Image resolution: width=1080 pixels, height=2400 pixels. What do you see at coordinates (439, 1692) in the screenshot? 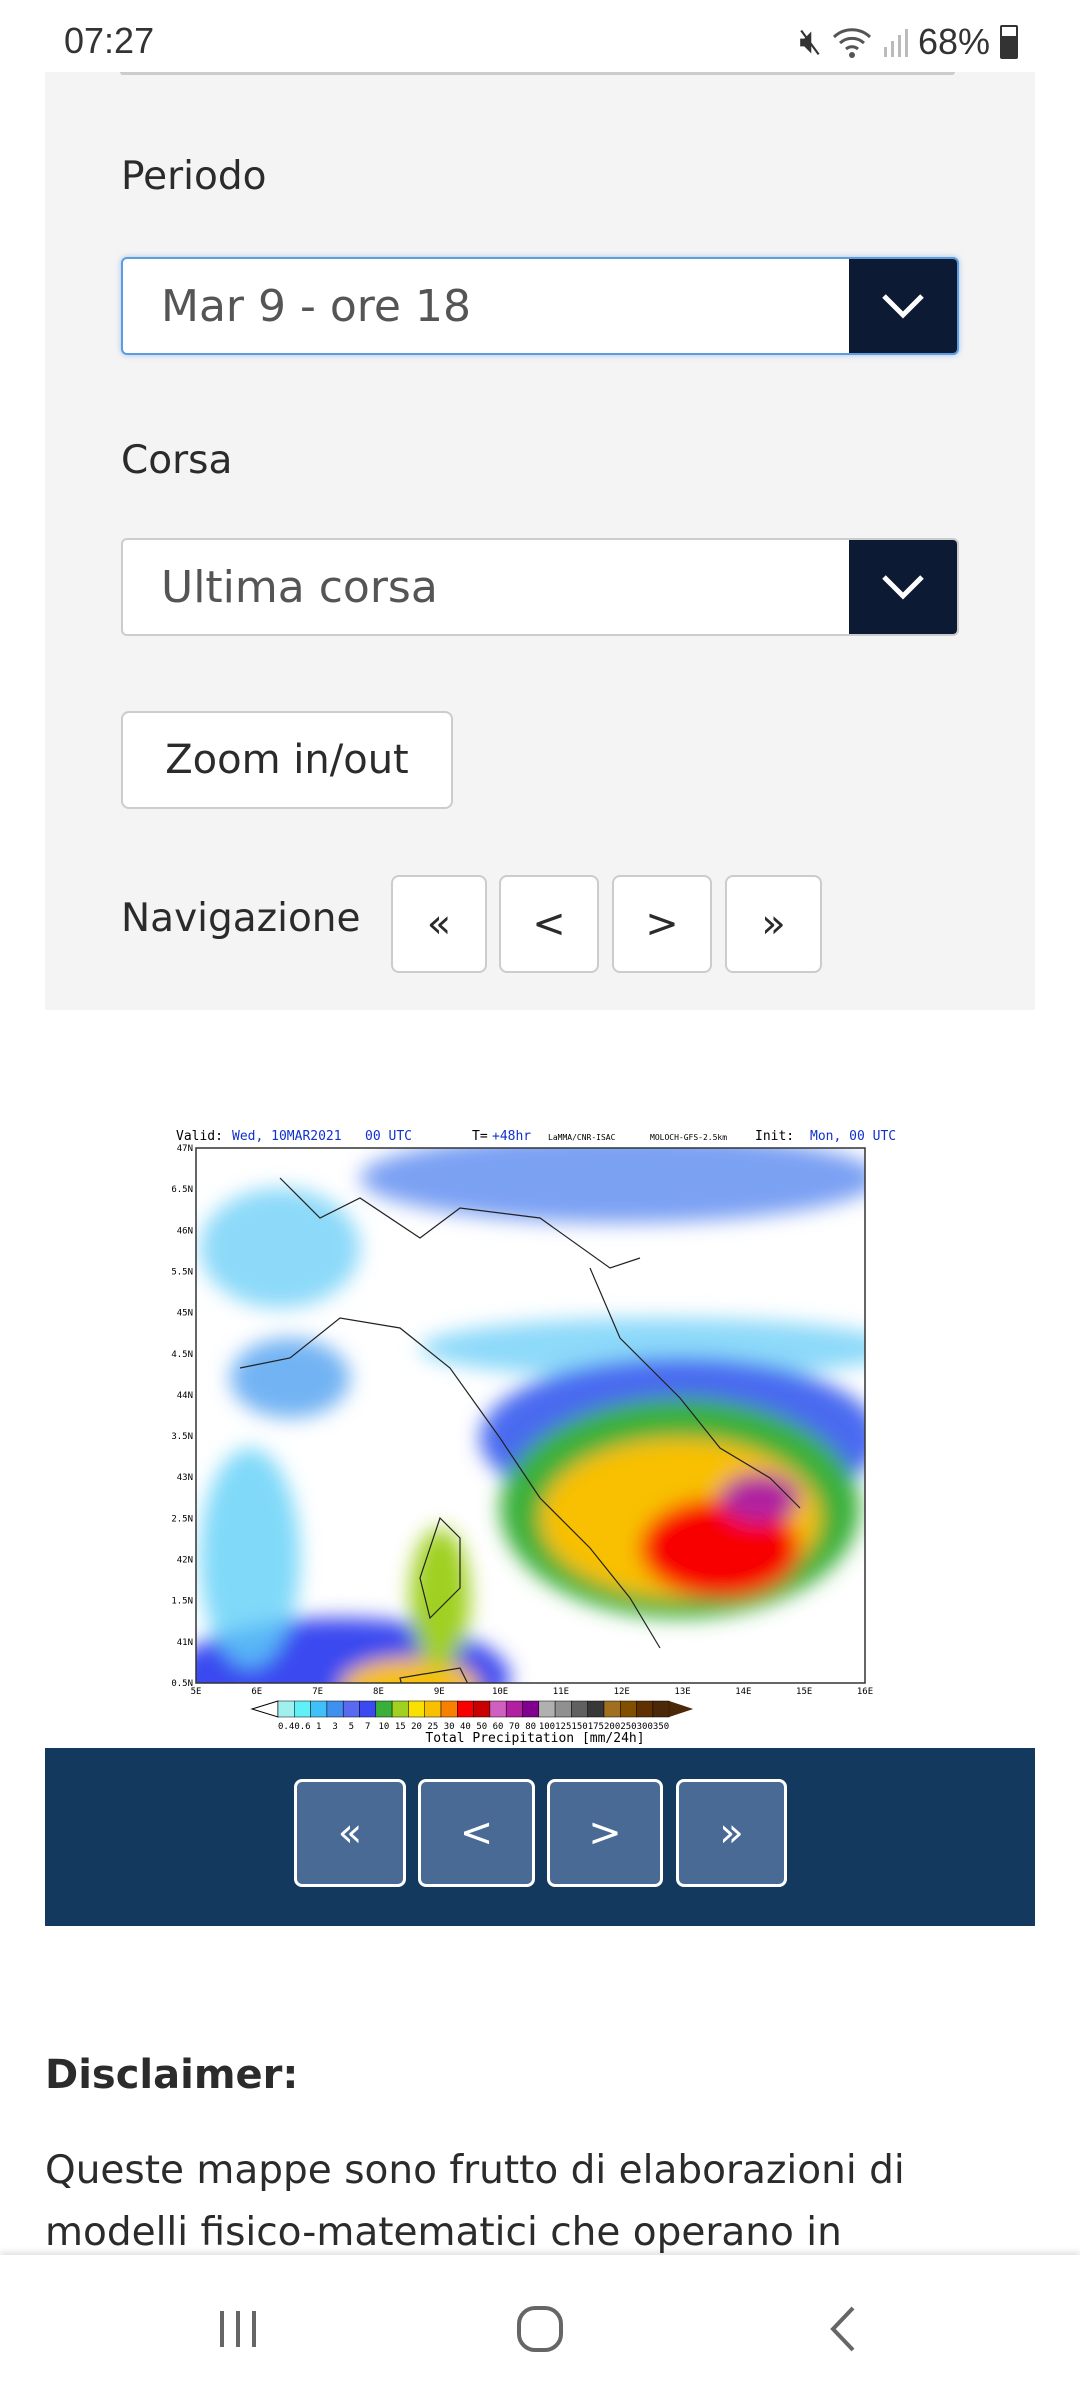
I see `lon-tick: 9E` at bounding box center [439, 1692].